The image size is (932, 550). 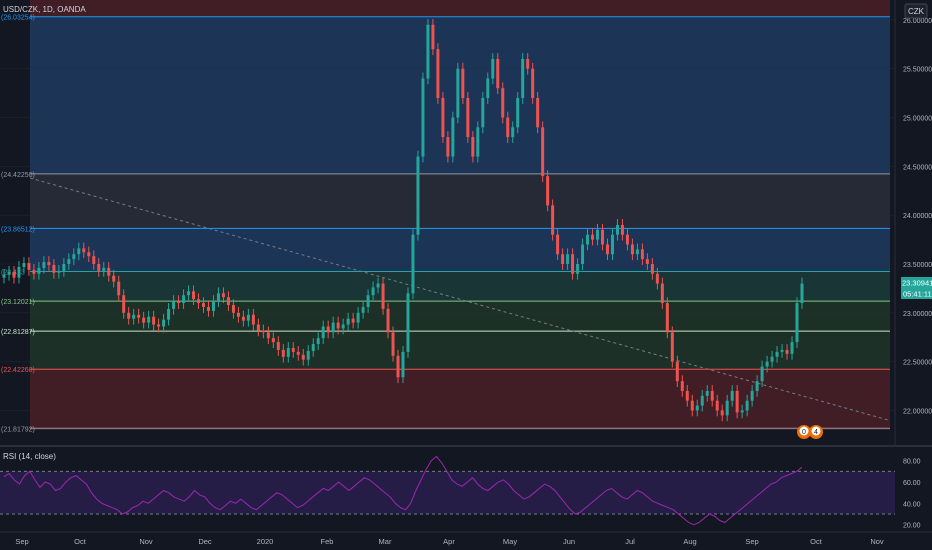 I want to click on price-tick-label: 25.00000, so click(x=917, y=119).